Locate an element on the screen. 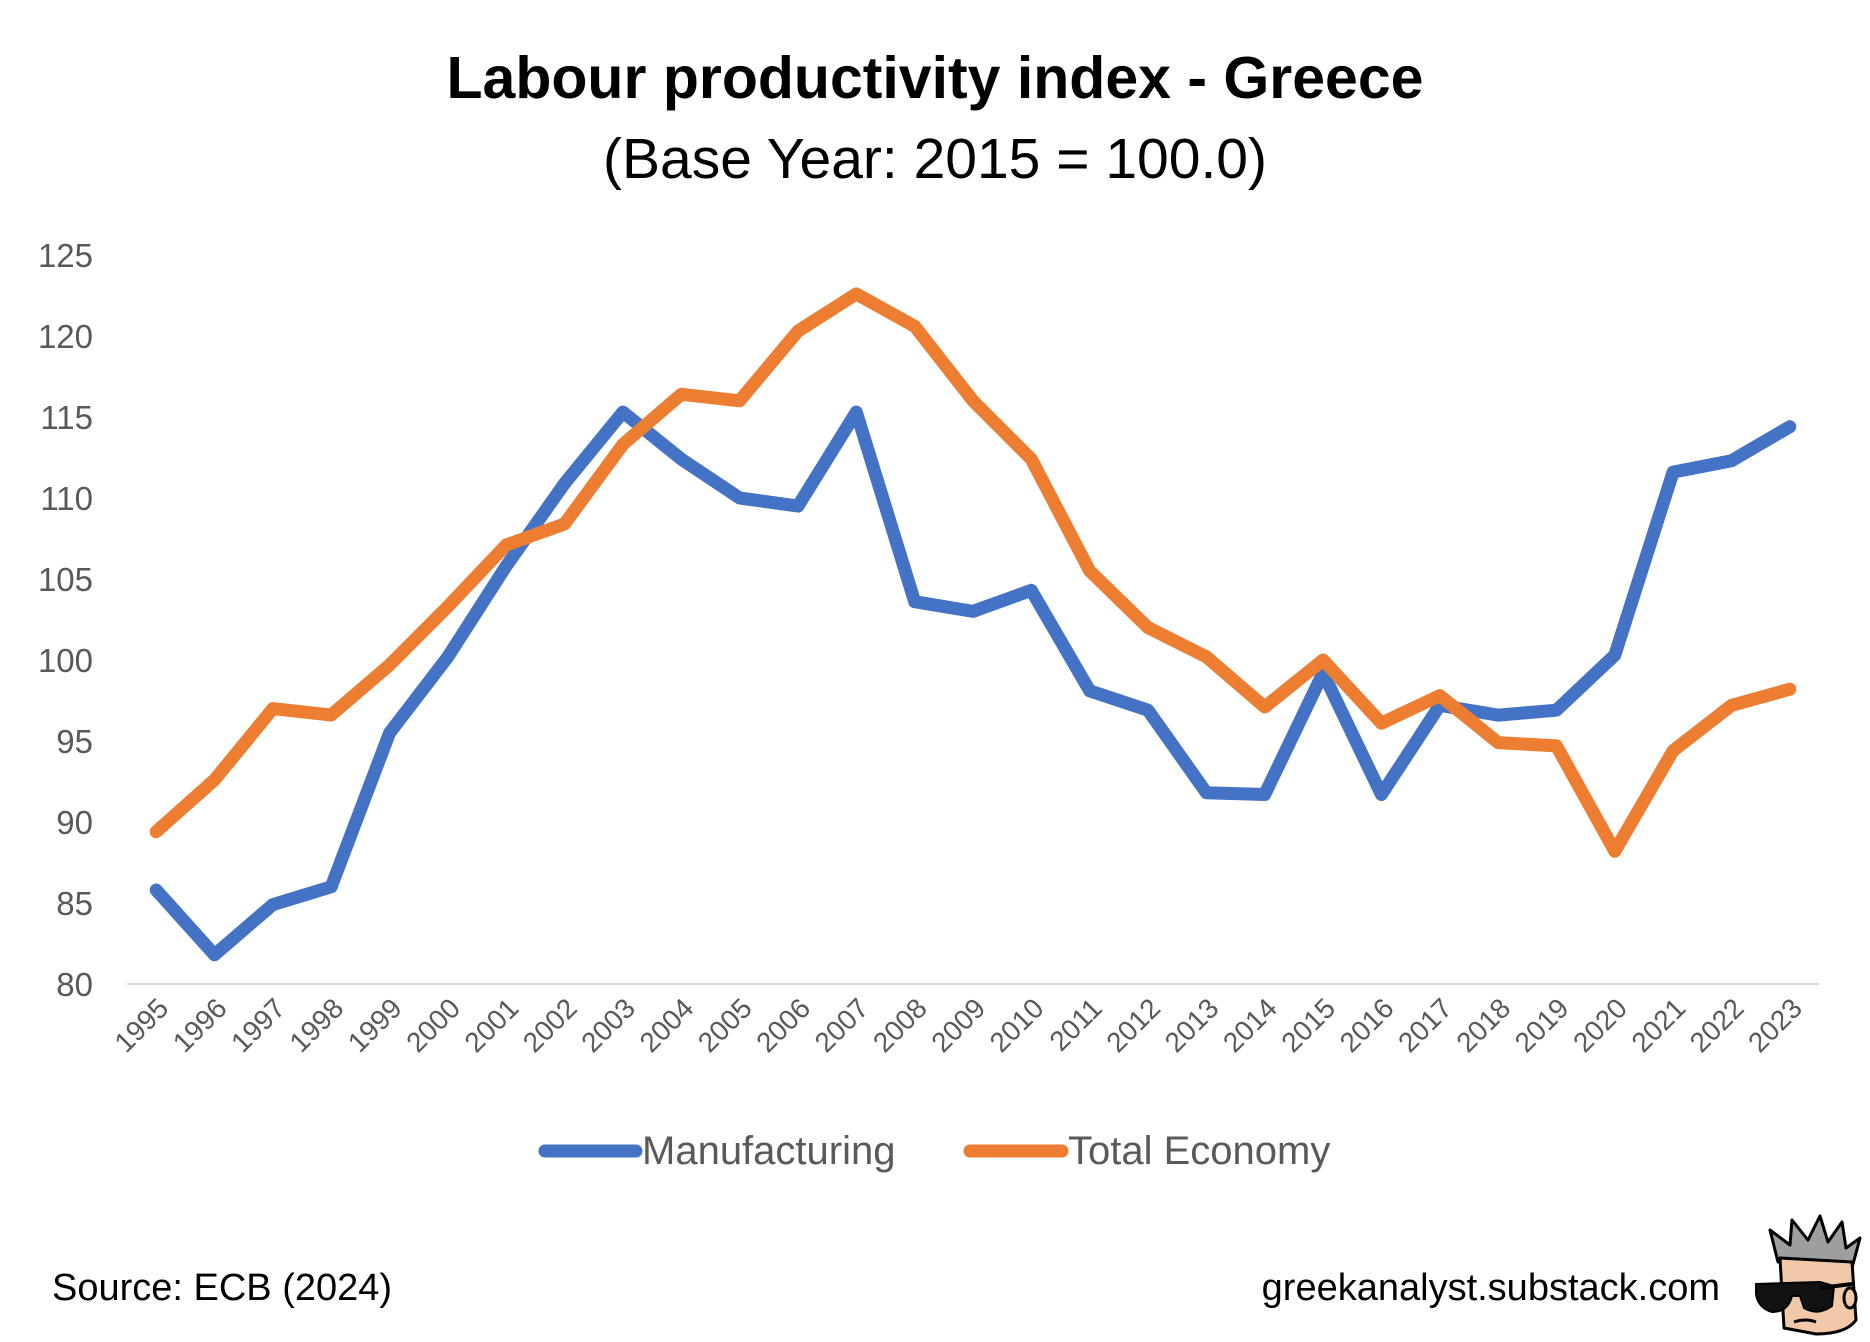 The image size is (1870, 1342). avatar-with-sunglasses-icon is located at coordinates (1808, 1275).